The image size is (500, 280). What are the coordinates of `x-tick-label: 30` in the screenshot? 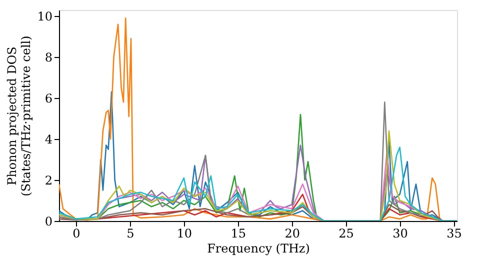 It's located at (400, 233).